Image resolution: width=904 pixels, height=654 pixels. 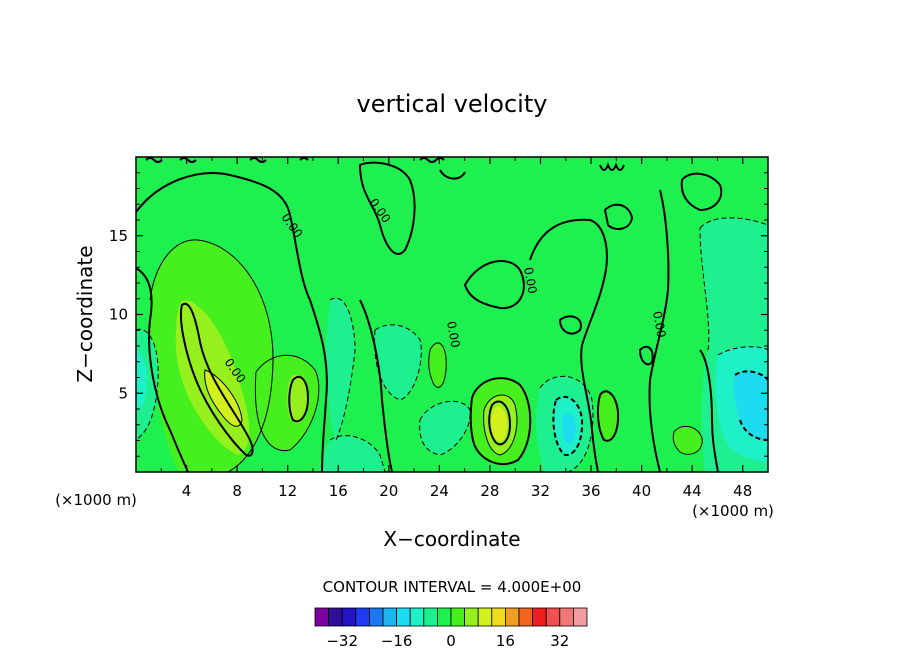 What do you see at coordinates (287, 491) in the screenshot?
I see `x-tick-label: 12` at bounding box center [287, 491].